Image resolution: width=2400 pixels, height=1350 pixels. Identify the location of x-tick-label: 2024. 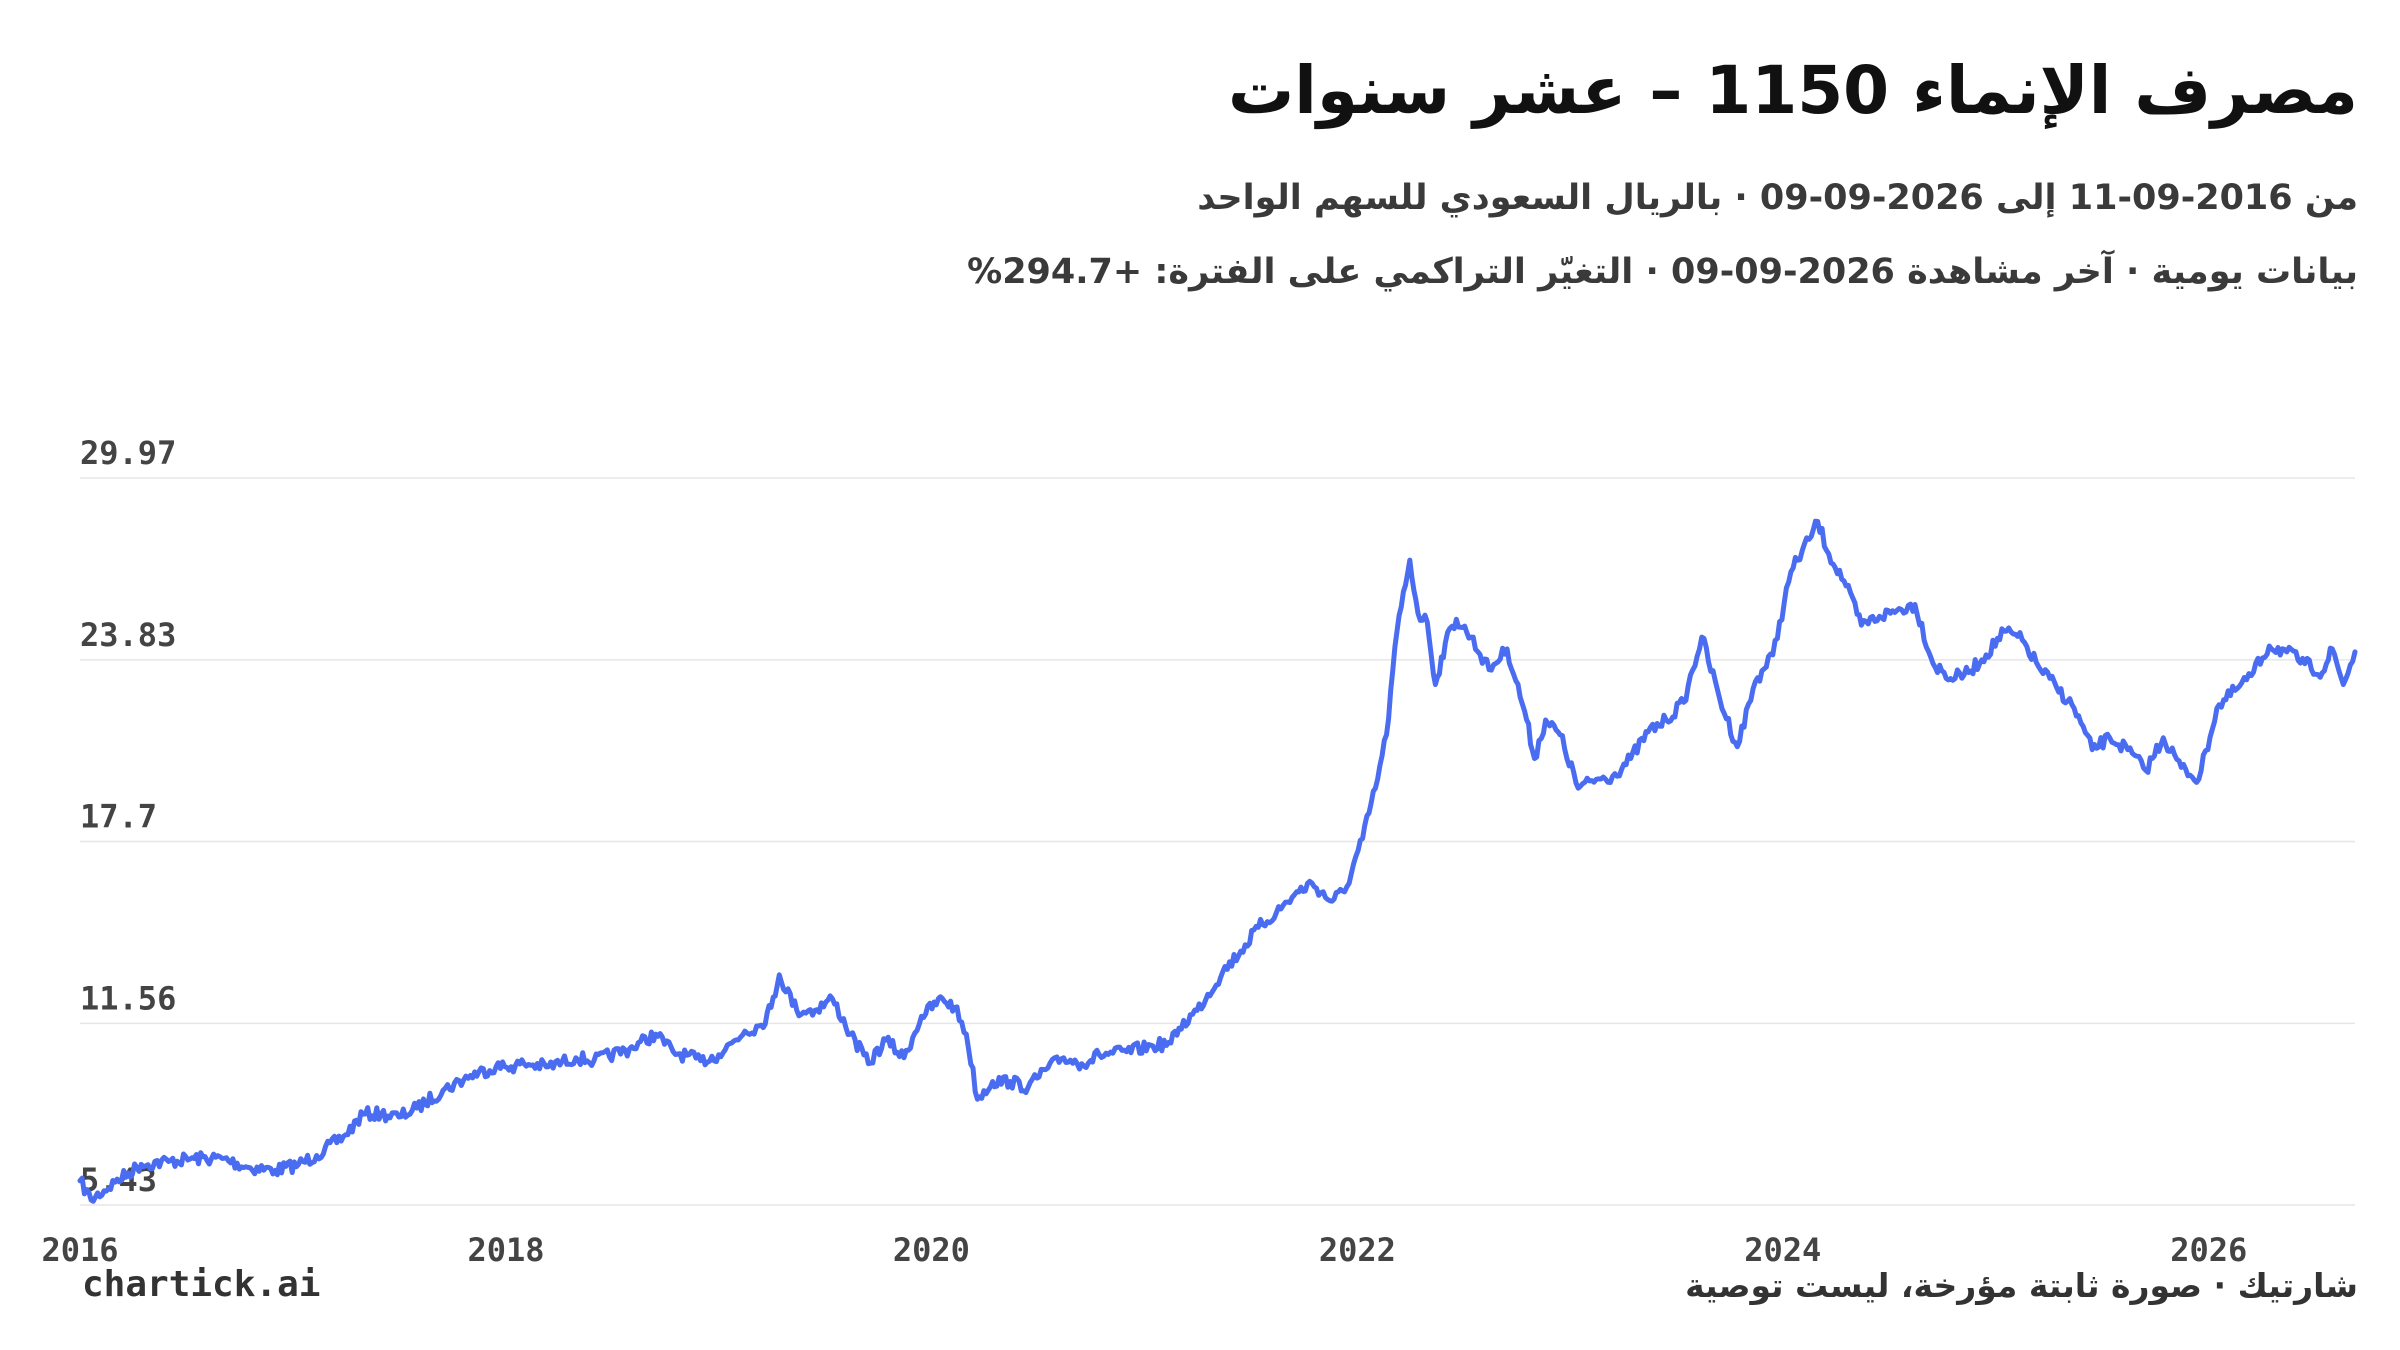
(1782, 1250).